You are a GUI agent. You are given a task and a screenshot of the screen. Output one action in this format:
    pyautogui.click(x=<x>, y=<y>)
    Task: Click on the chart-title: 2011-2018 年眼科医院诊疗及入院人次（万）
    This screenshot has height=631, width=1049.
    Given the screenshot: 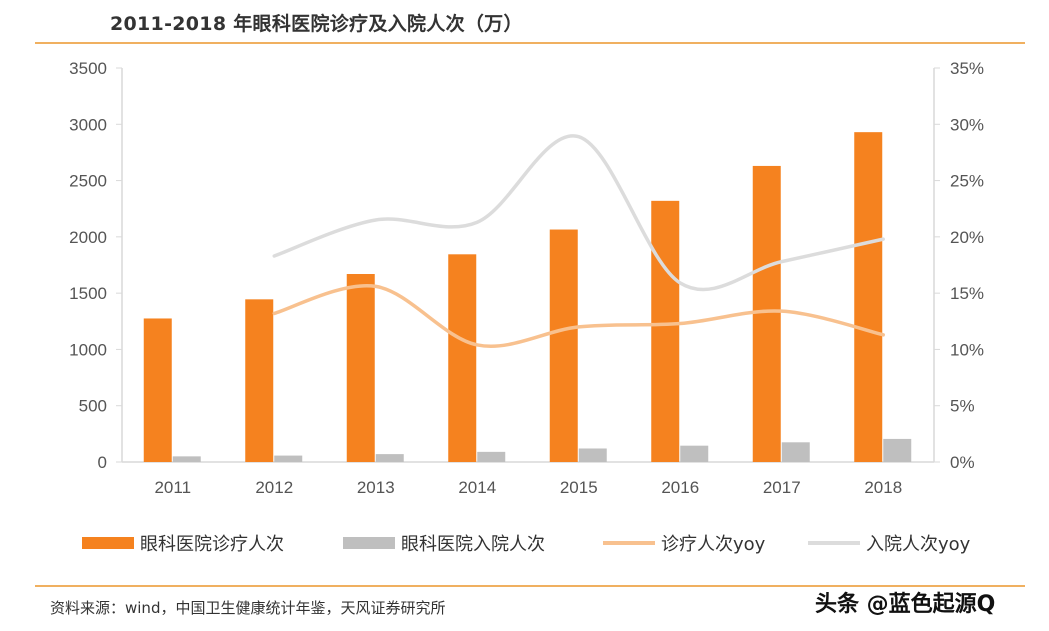 What is the action you would take?
    pyautogui.click(x=316, y=24)
    